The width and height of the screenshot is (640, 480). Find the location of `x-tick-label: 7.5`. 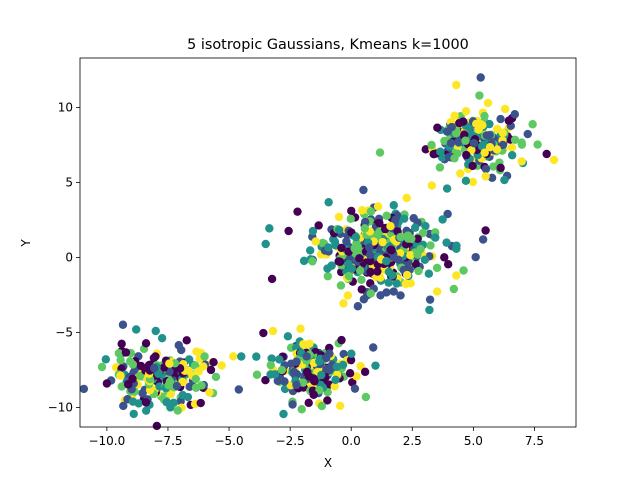

x-tick-label: 7.5 is located at coordinates (534, 441).